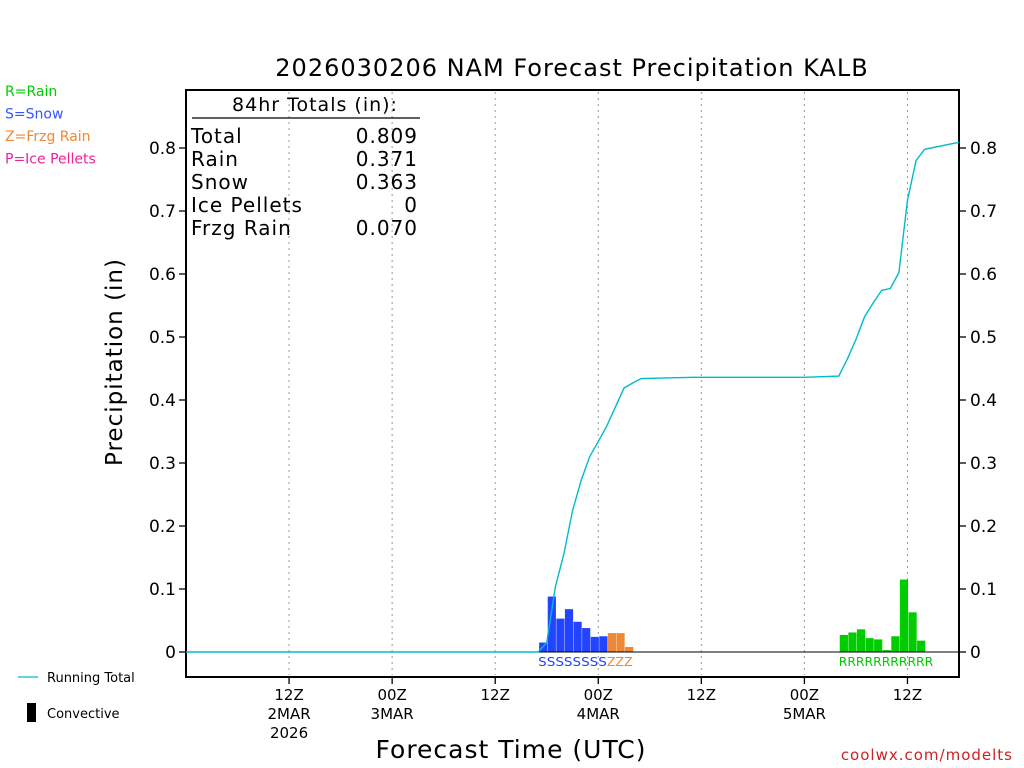  I want to click on convective-legend-swatch, so click(31, 712).